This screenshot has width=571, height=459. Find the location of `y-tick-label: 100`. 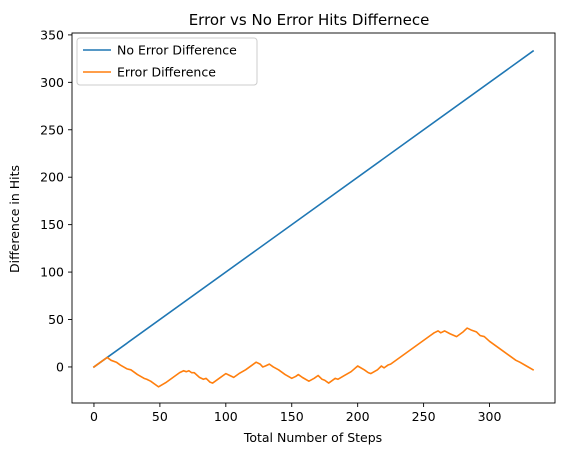

y-tick-label: 100 is located at coordinates (52, 272).